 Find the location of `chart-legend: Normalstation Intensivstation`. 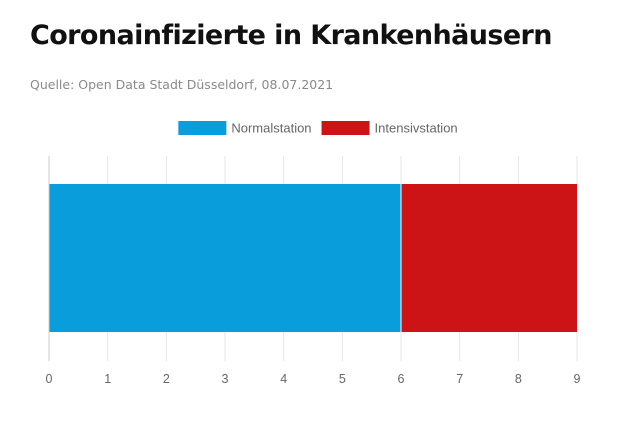

chart-legend: Normalstation Intensivstation is located at coordinates (318, 128).